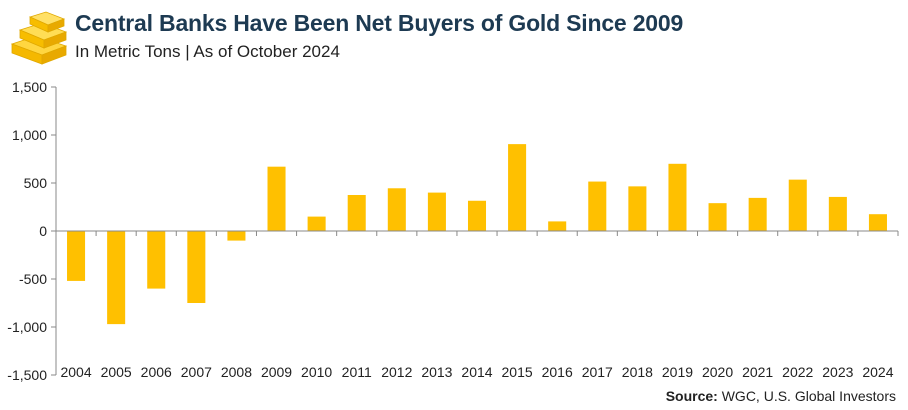 This screenshot has width=908, height=410. I want to click on x-tick-label: 2021, so click(757, 372).